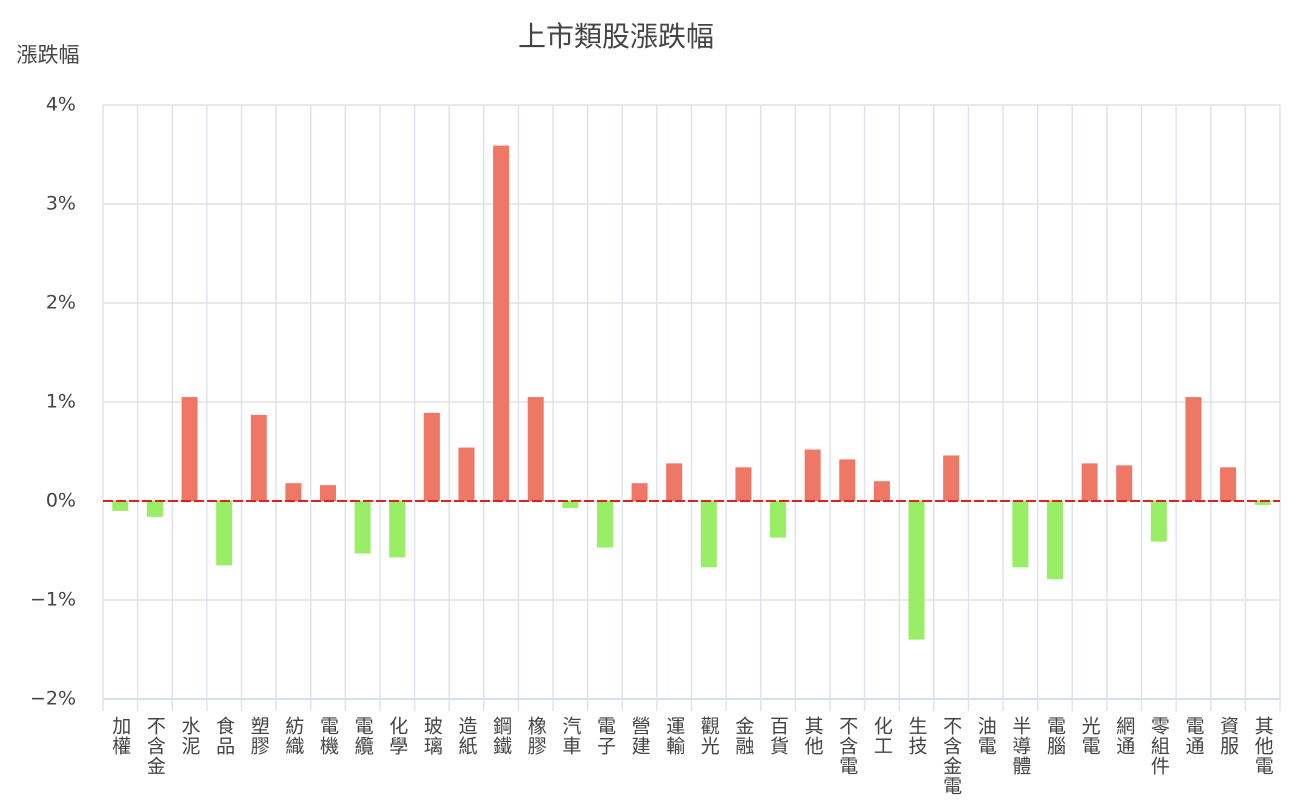 This screenshot has height=812, width=1296. What do you see at coordinates (1263, 746) in the screenshot?
I see `x-tick-label: 其他電` at bounding box center [1263, 746].